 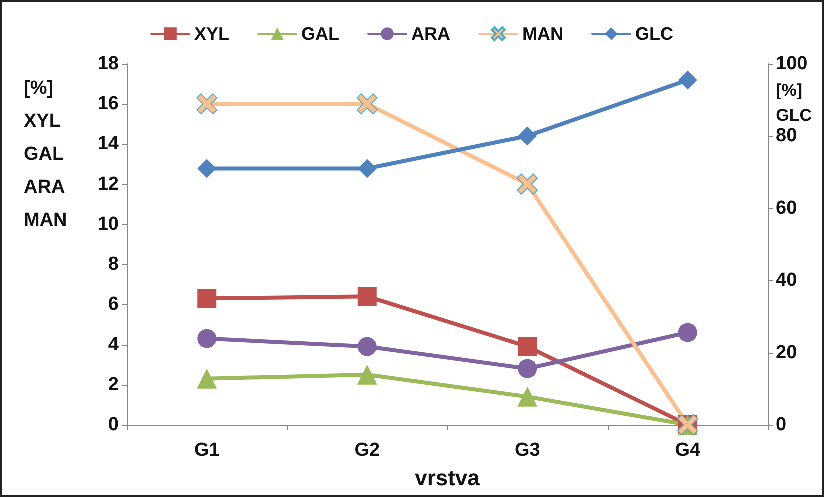 I want to click on legend-label: XYL, so click(x=212, y=34).